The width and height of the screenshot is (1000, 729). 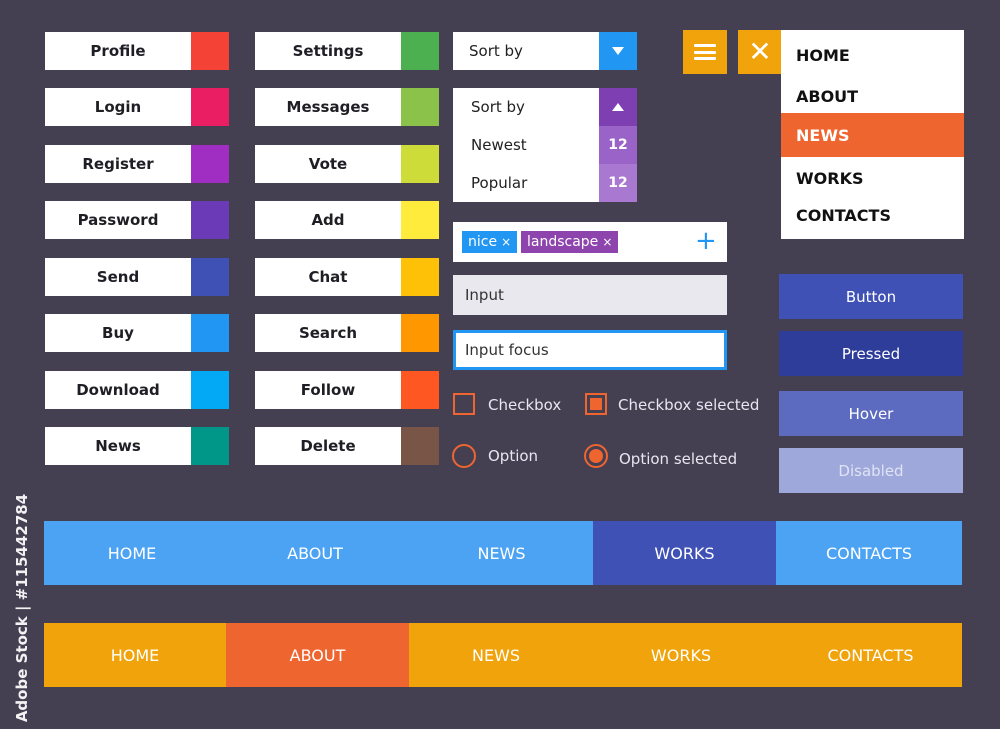 What do you see at coordinates (464, 404) in the screenshot?
I see `checkbox-unchecked` at bounding box center [464, 404].